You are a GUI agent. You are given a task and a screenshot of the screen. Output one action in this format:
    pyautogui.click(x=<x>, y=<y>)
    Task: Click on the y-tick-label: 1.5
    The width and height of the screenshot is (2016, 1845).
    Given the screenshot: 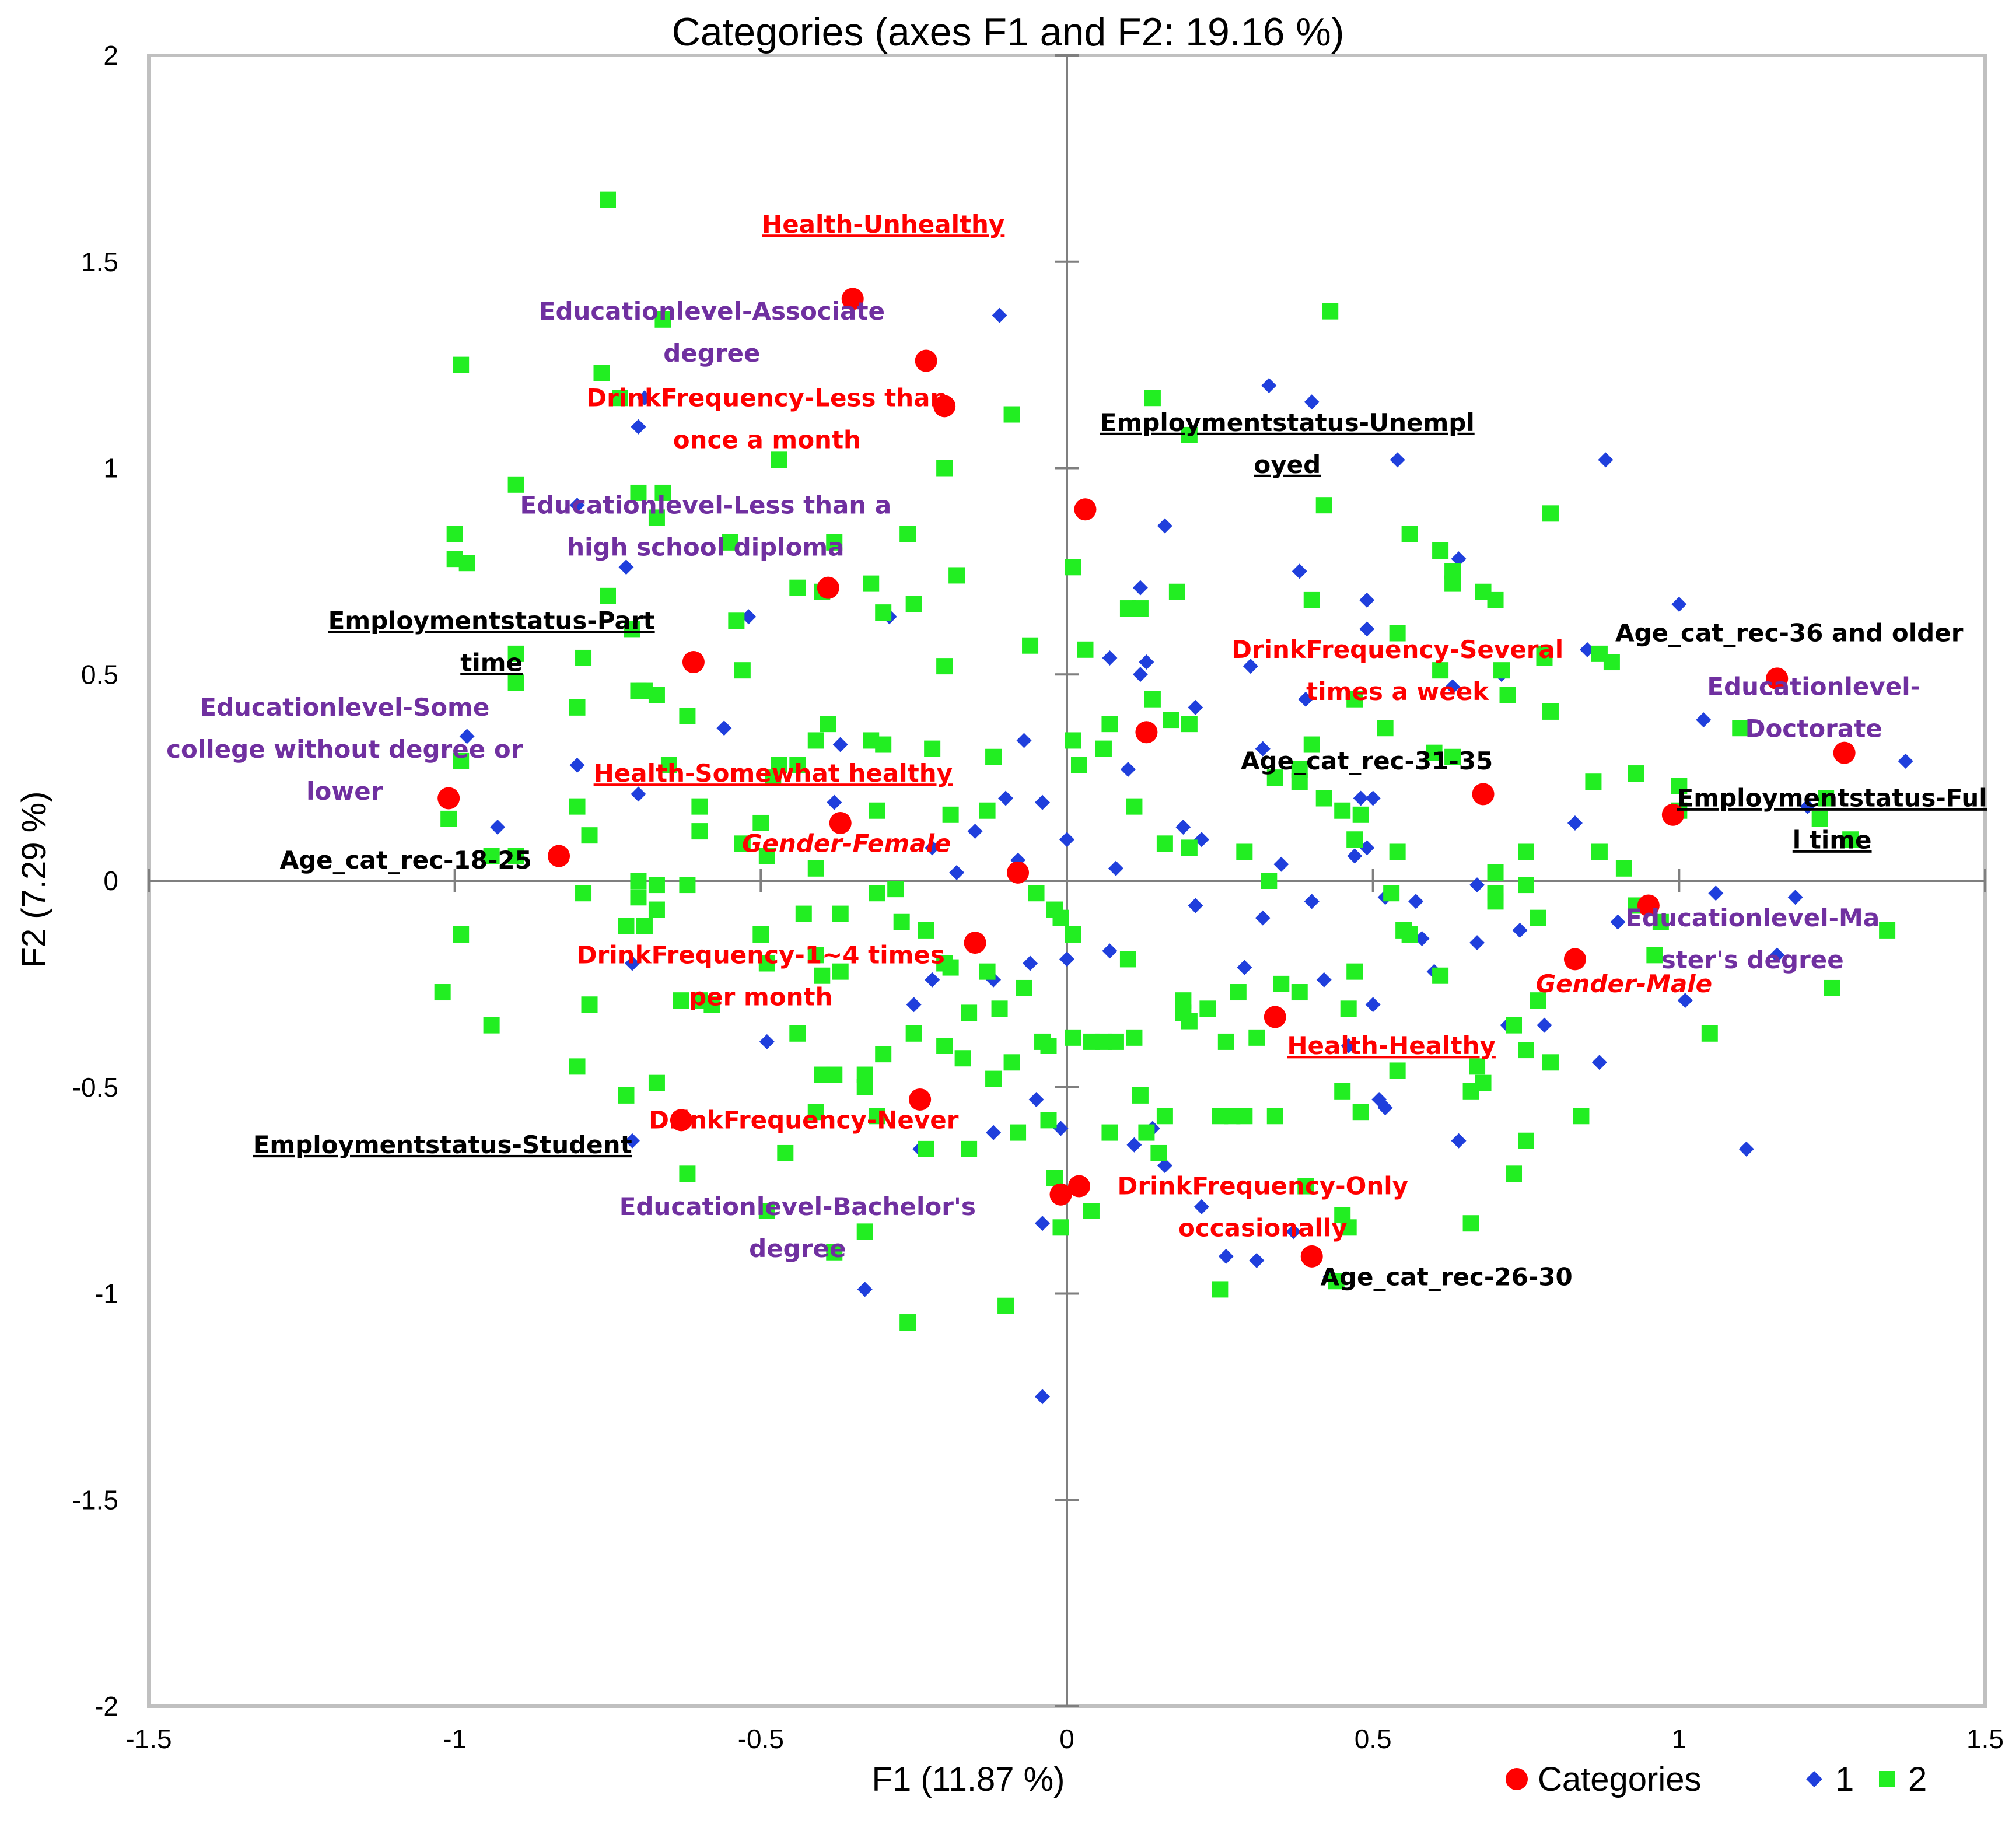 What is the action you would take?
    pyautogui.click(x=99, y=262)
    